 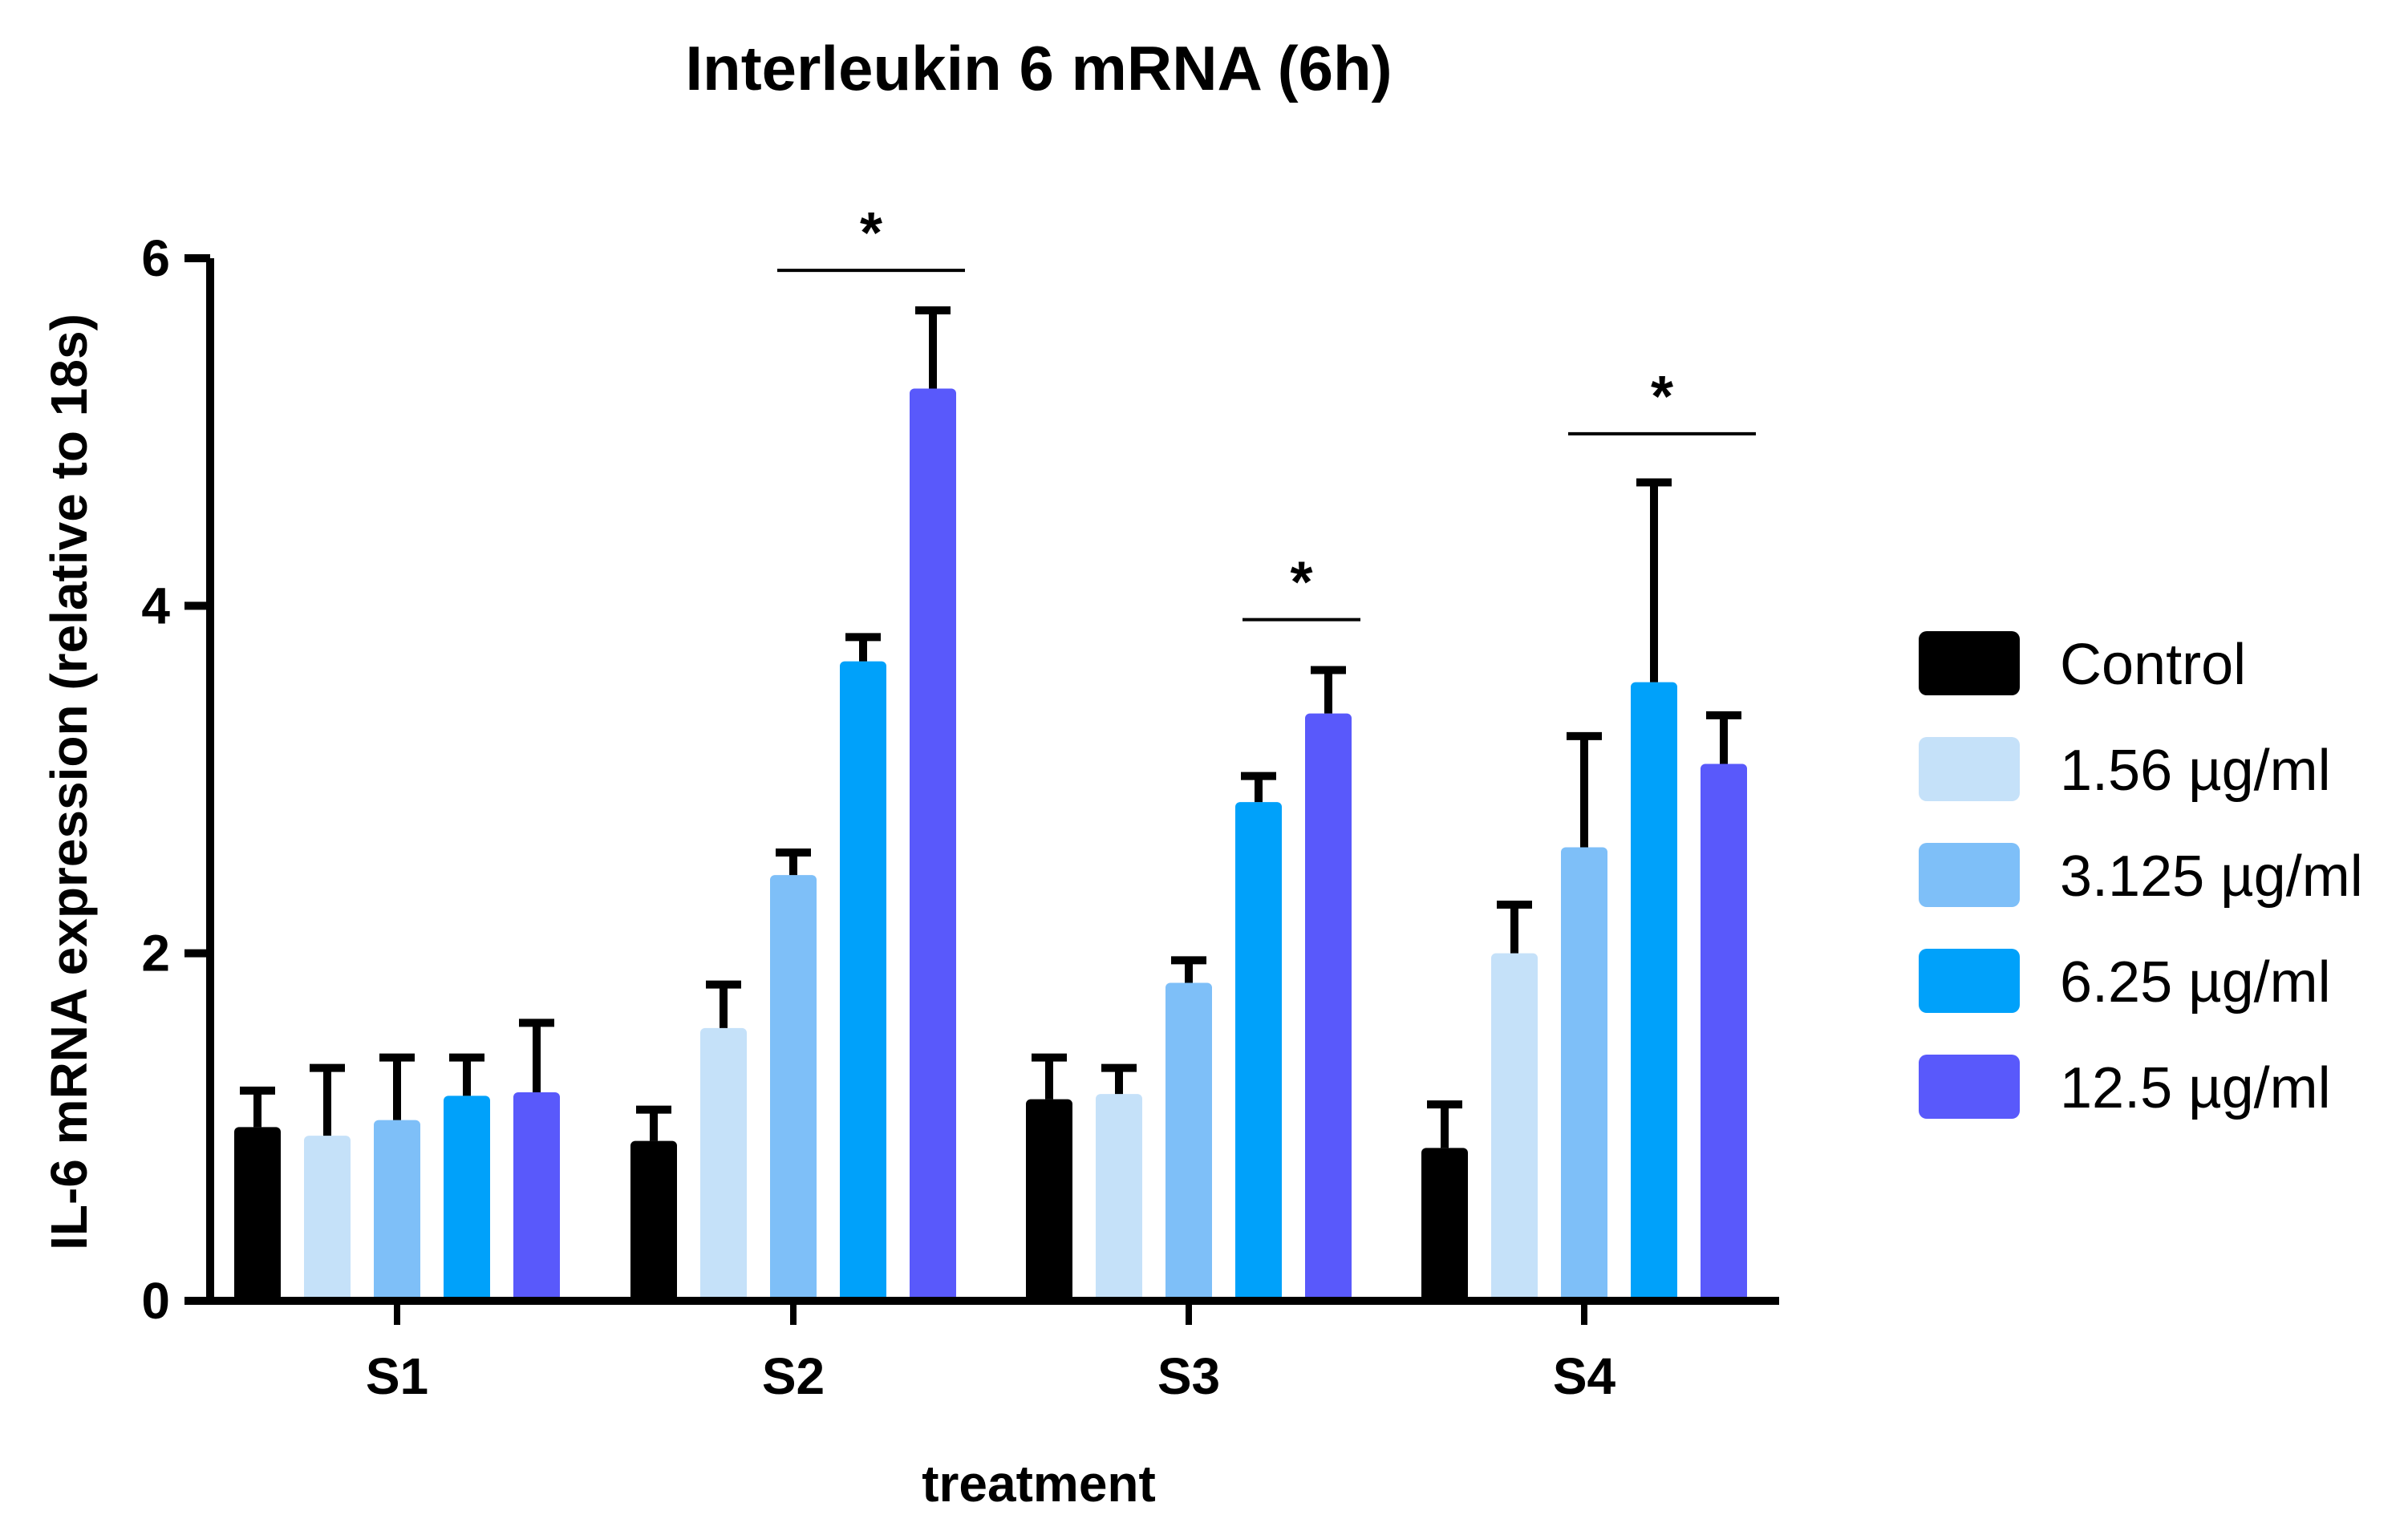 What do you see at coordinates (397, 1376) in the screenshot?
I see `x-tick-label-s1: S1` at bounding box center [397, 1376].